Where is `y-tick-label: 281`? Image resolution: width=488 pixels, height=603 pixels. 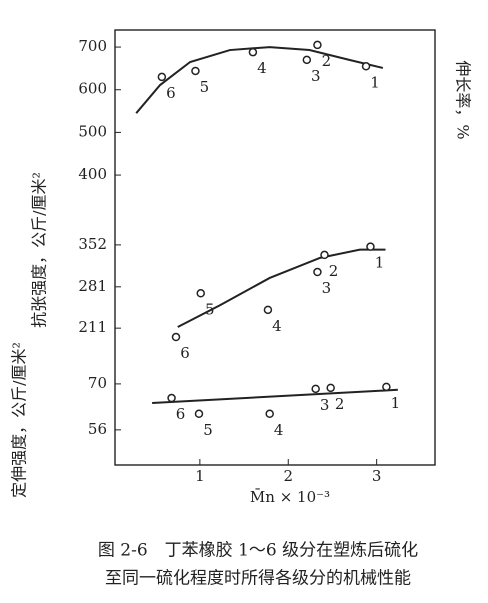
y-tick-label: 281 is located at coordinates (92, 286).